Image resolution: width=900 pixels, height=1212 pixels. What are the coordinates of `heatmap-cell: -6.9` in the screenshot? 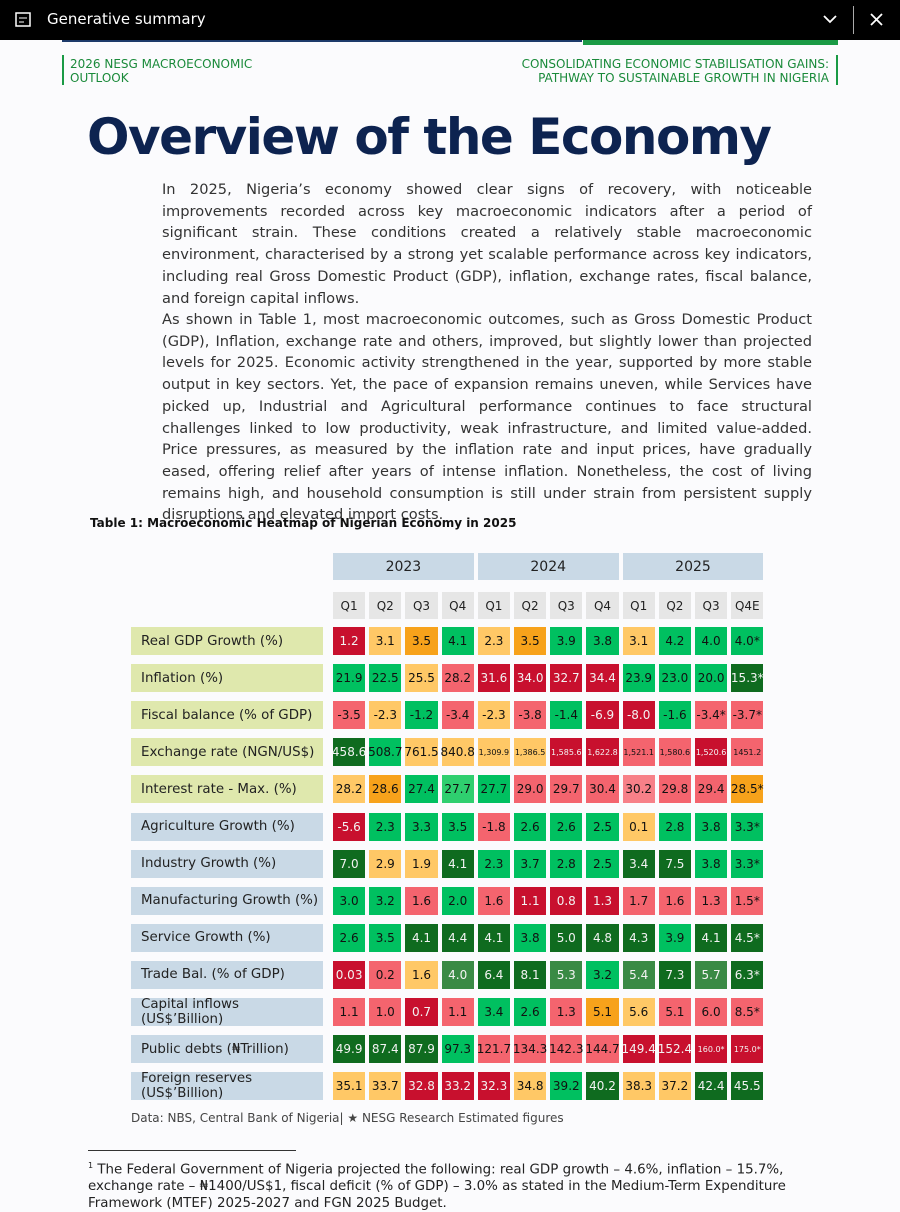 It's located at (602, 715).